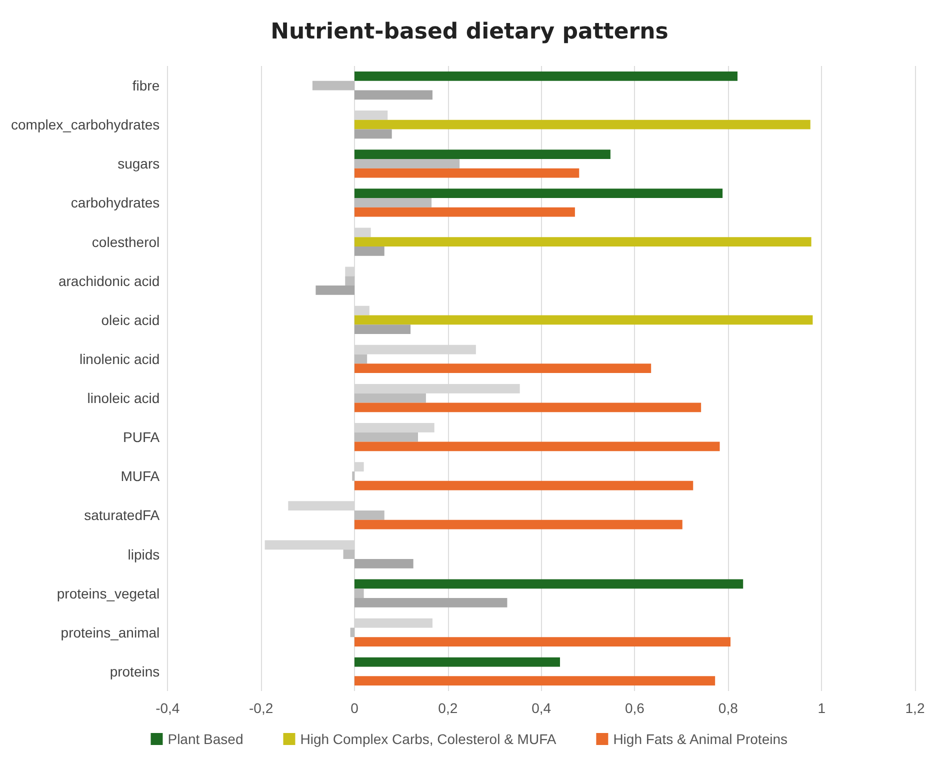 The image size is (939, 769). Describe the element at coordinates (123, 398) in the screenshot. I see `y-tick-label: linoleic acid` at that location.